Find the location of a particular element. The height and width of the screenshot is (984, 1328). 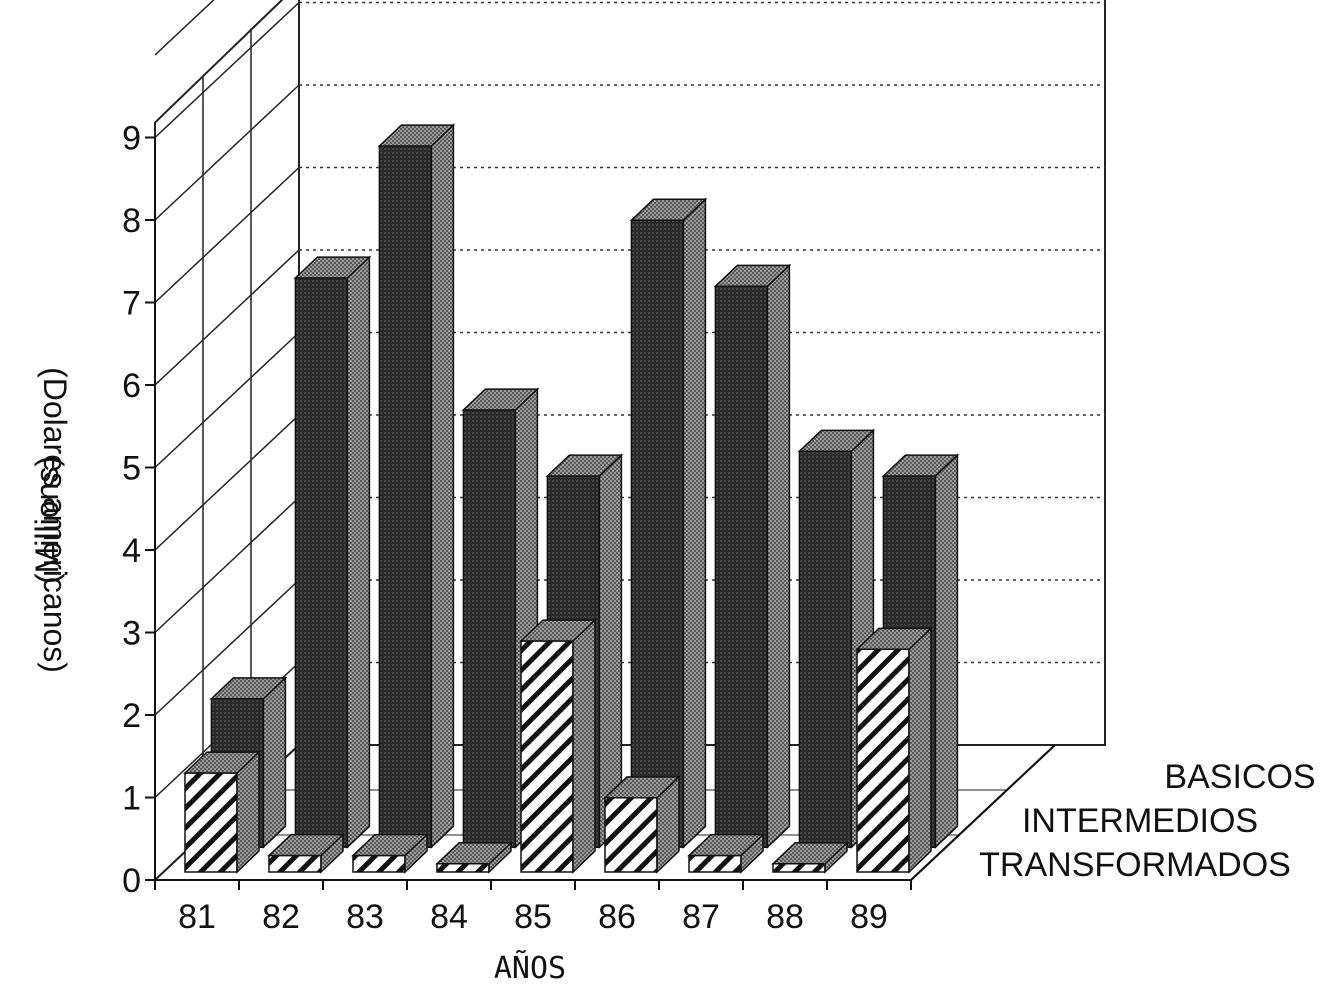

y-tick-label: 0 is located at coordinates (131, 881).